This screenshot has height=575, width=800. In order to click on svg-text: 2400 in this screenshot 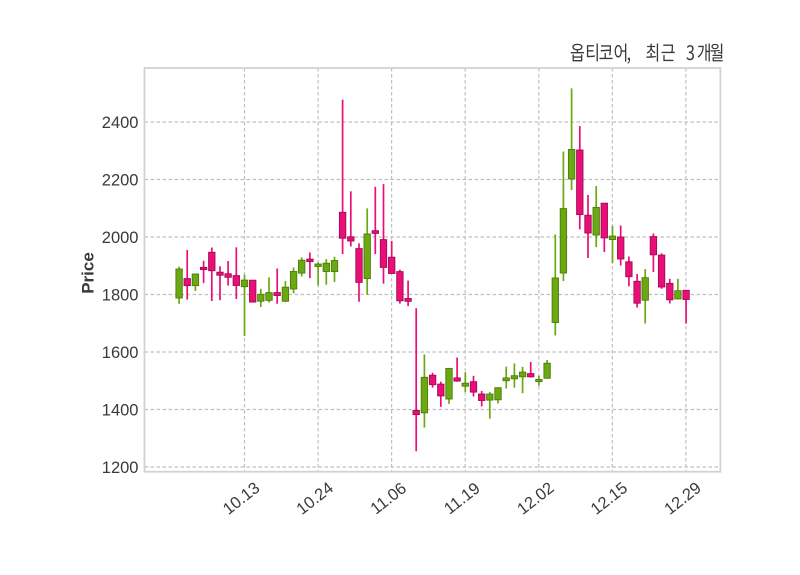, I will do `click(120, 123)`.